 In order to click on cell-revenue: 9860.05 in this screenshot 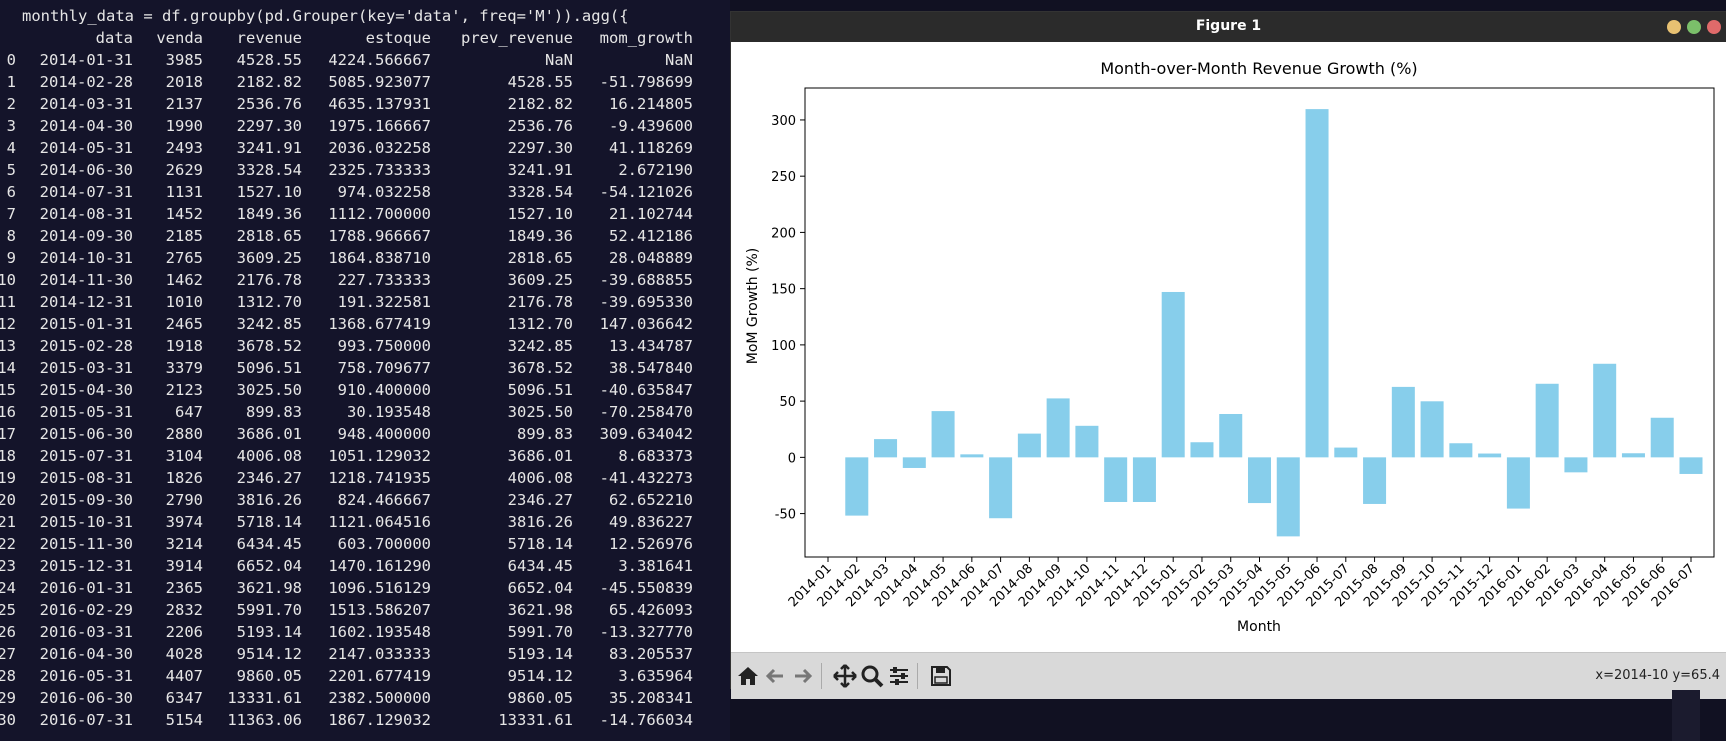, I will do `click(269, 676)`.